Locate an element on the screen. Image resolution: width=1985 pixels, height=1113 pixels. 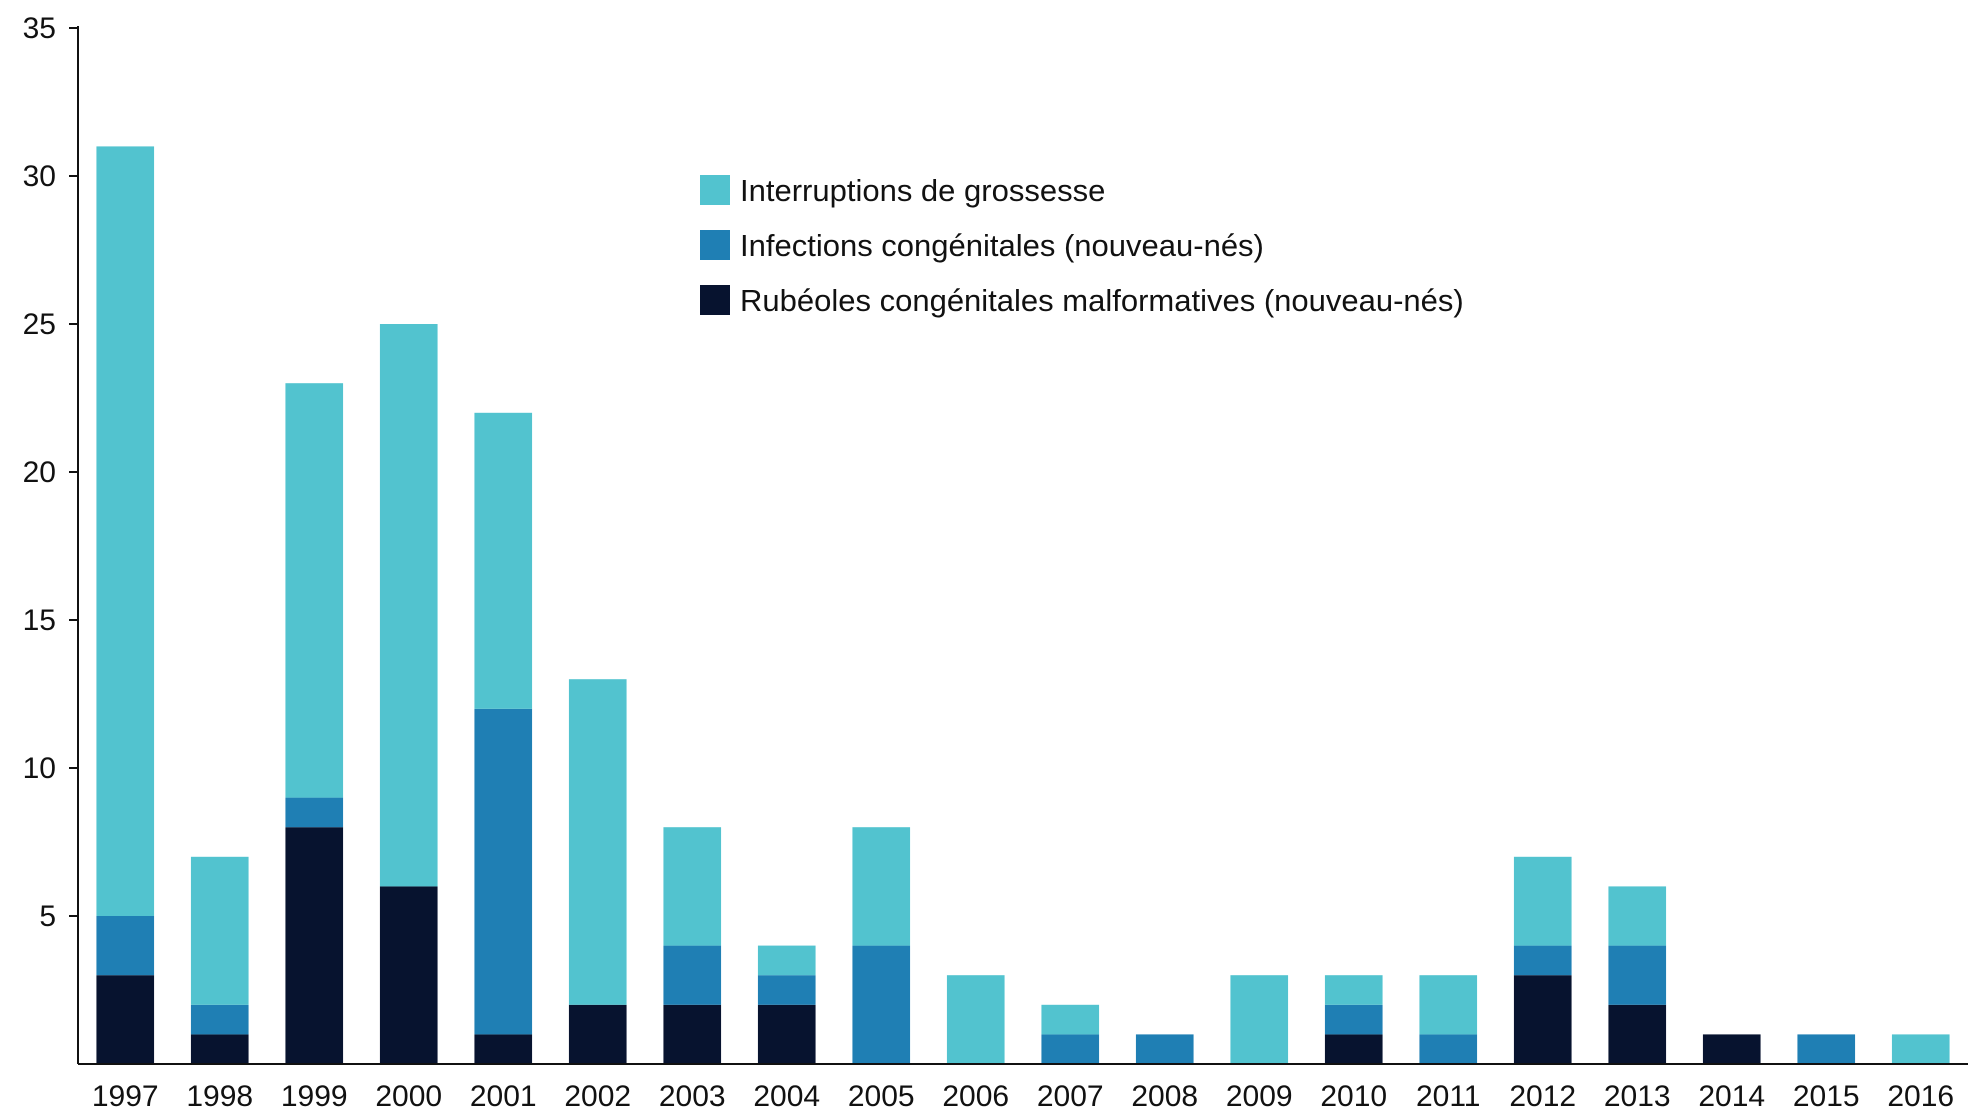
legend-label: Infections congénitales (nouveau-nés) is located at coordinates (1002, 245).